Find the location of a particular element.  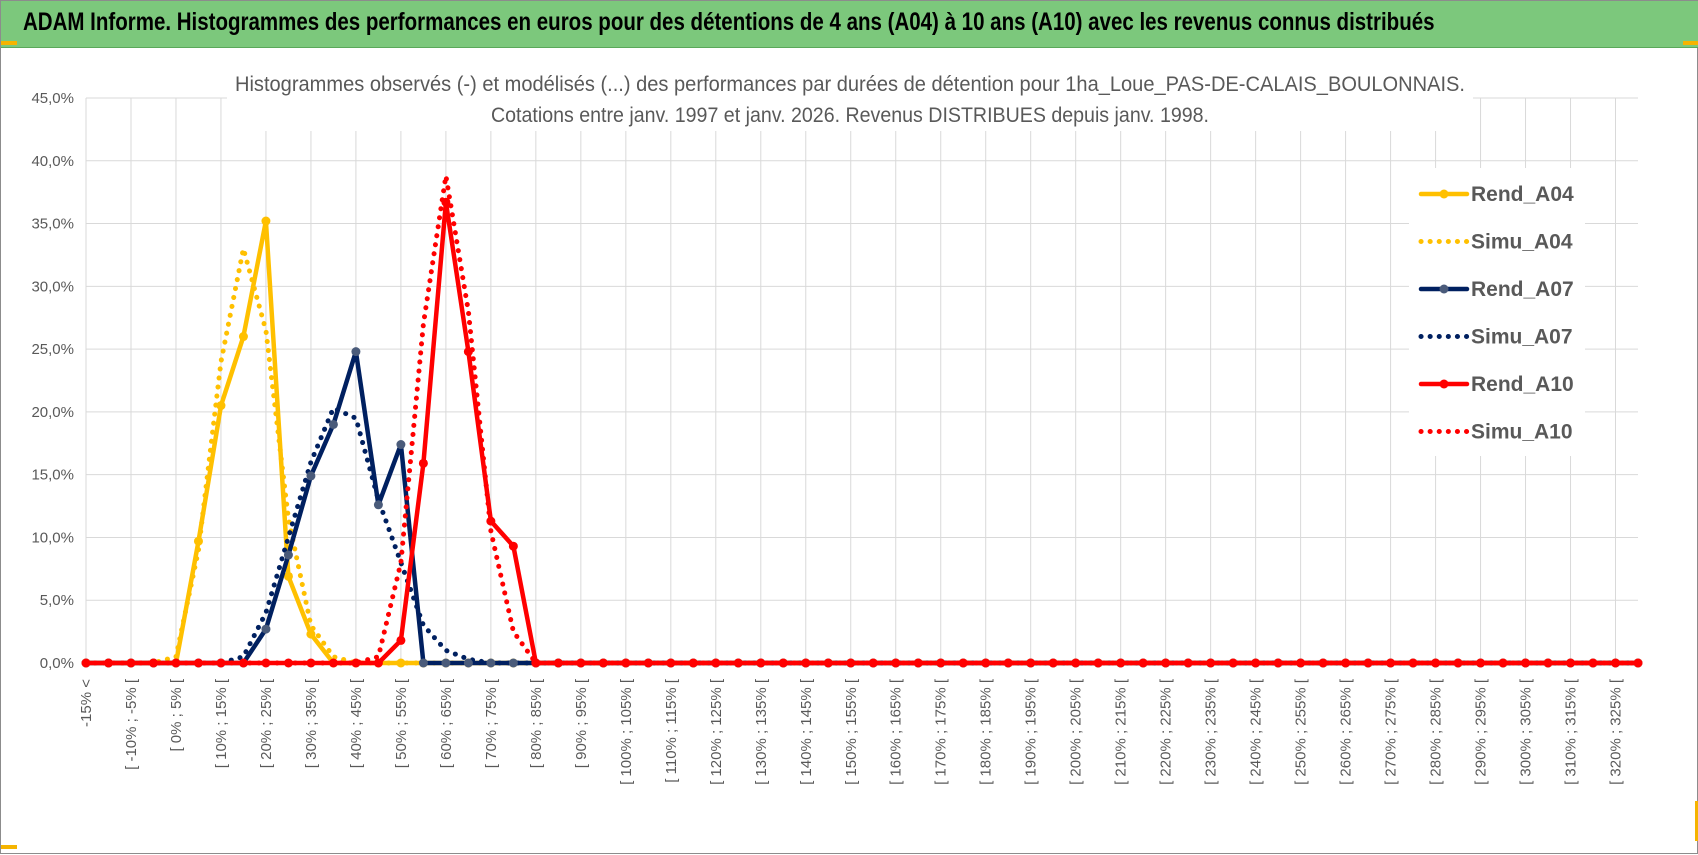

x-tick-label: [ 260% ; 265% [ is located at coordinates (1346, 731).